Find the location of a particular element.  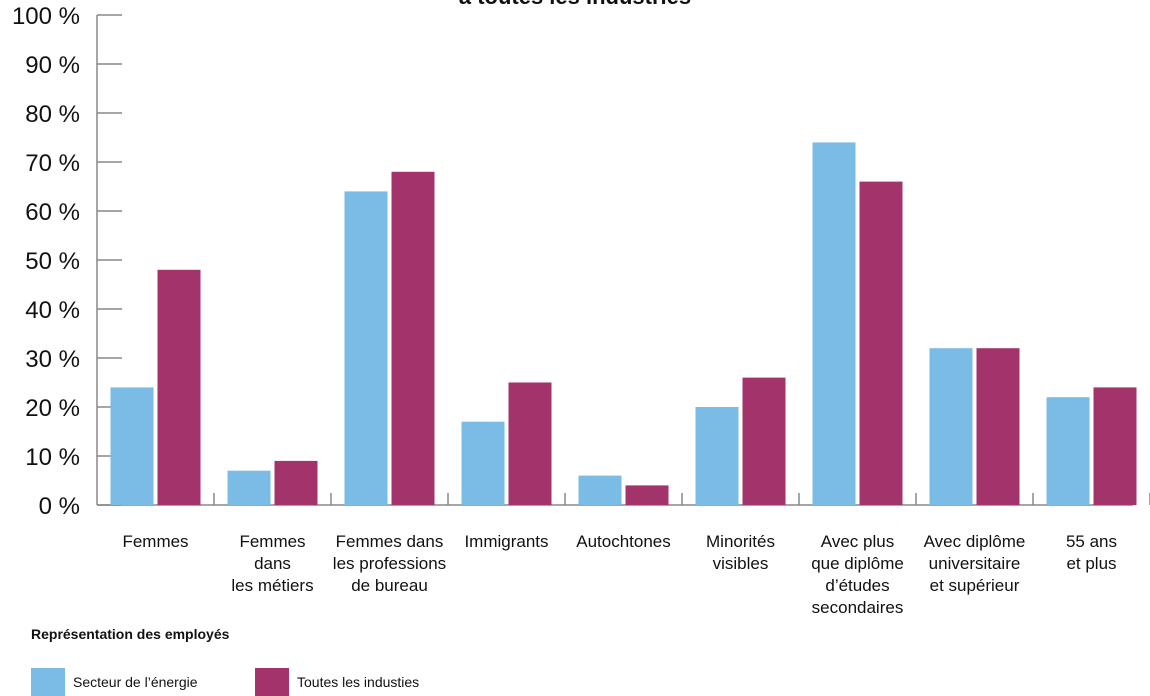

legend-item-energy: Secteur de l’énergie is located at coordinates (114, 682).